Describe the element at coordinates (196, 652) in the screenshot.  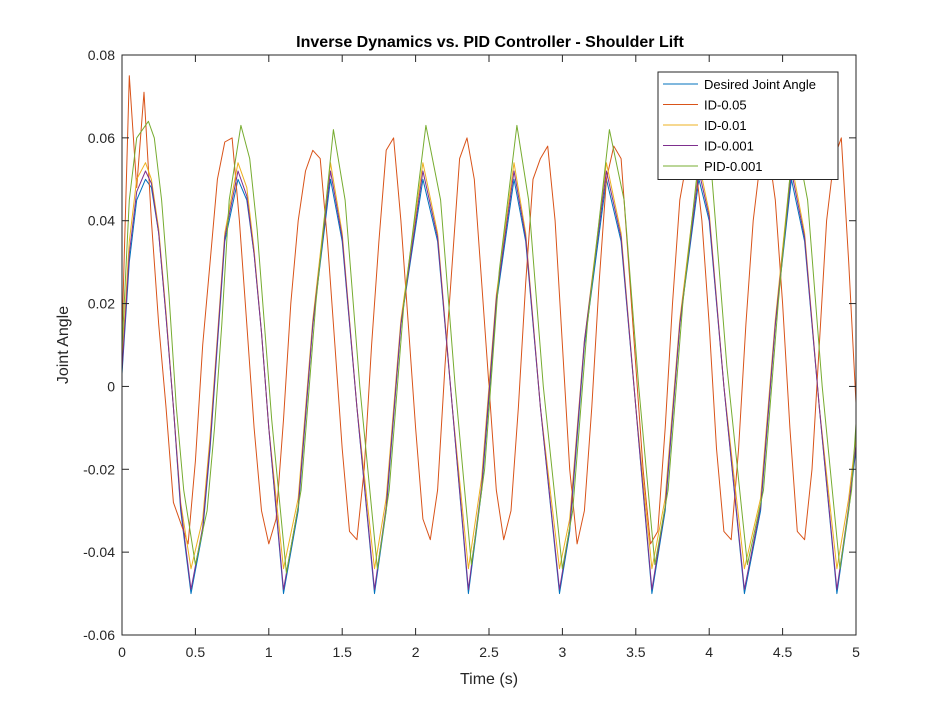
I see `x-tick-label: 0.5` at that location.